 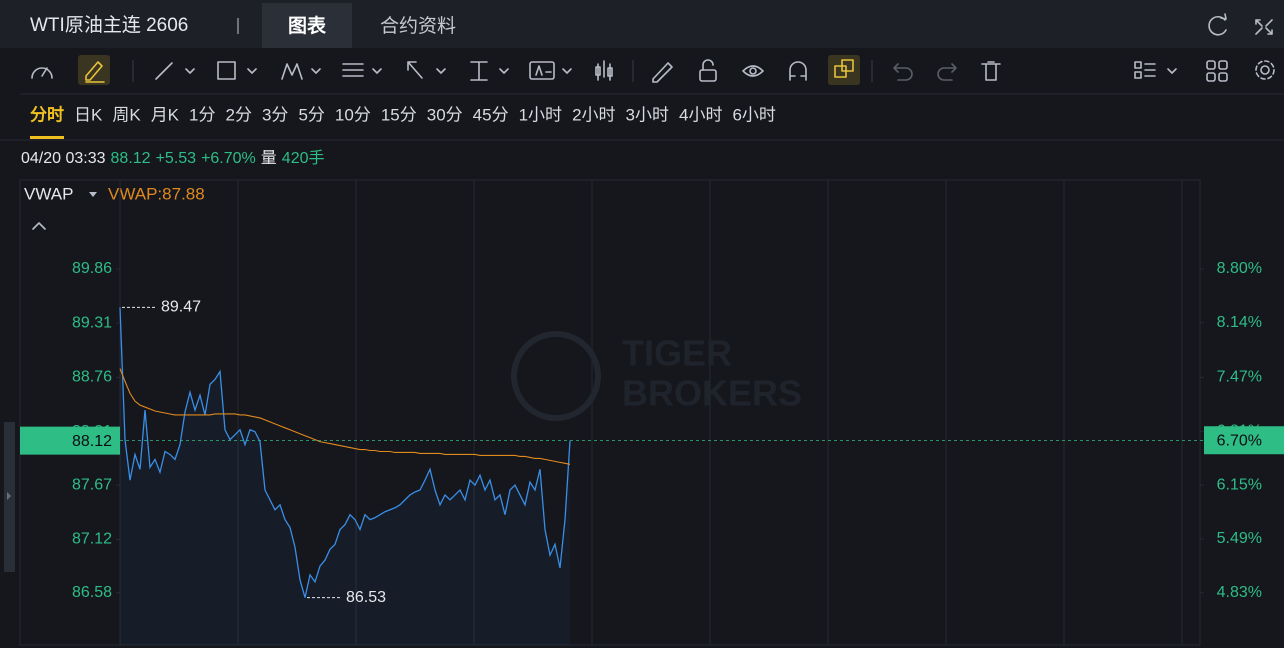 I want to click on period-tab: 月K, so click(x=165, y=114).